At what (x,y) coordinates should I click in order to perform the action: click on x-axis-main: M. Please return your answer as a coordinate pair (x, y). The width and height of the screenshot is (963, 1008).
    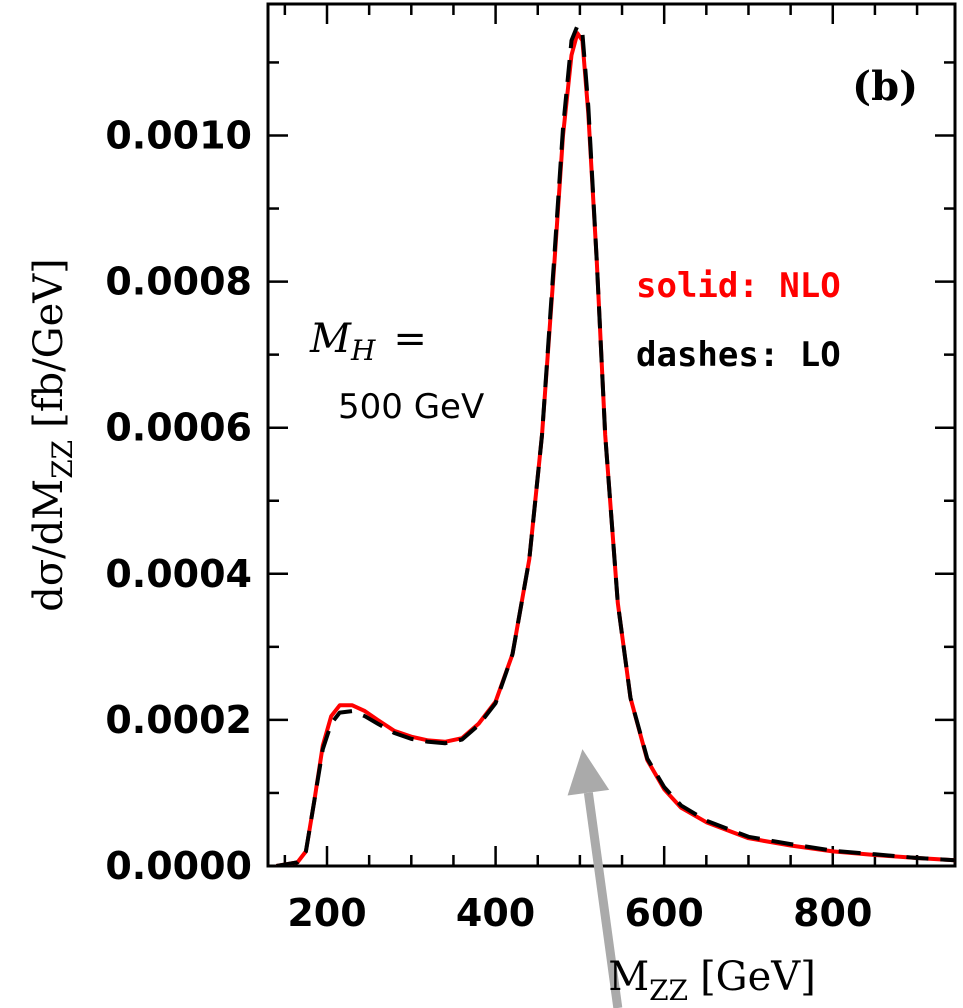
    Looking at the image, I should click on (628, 977).